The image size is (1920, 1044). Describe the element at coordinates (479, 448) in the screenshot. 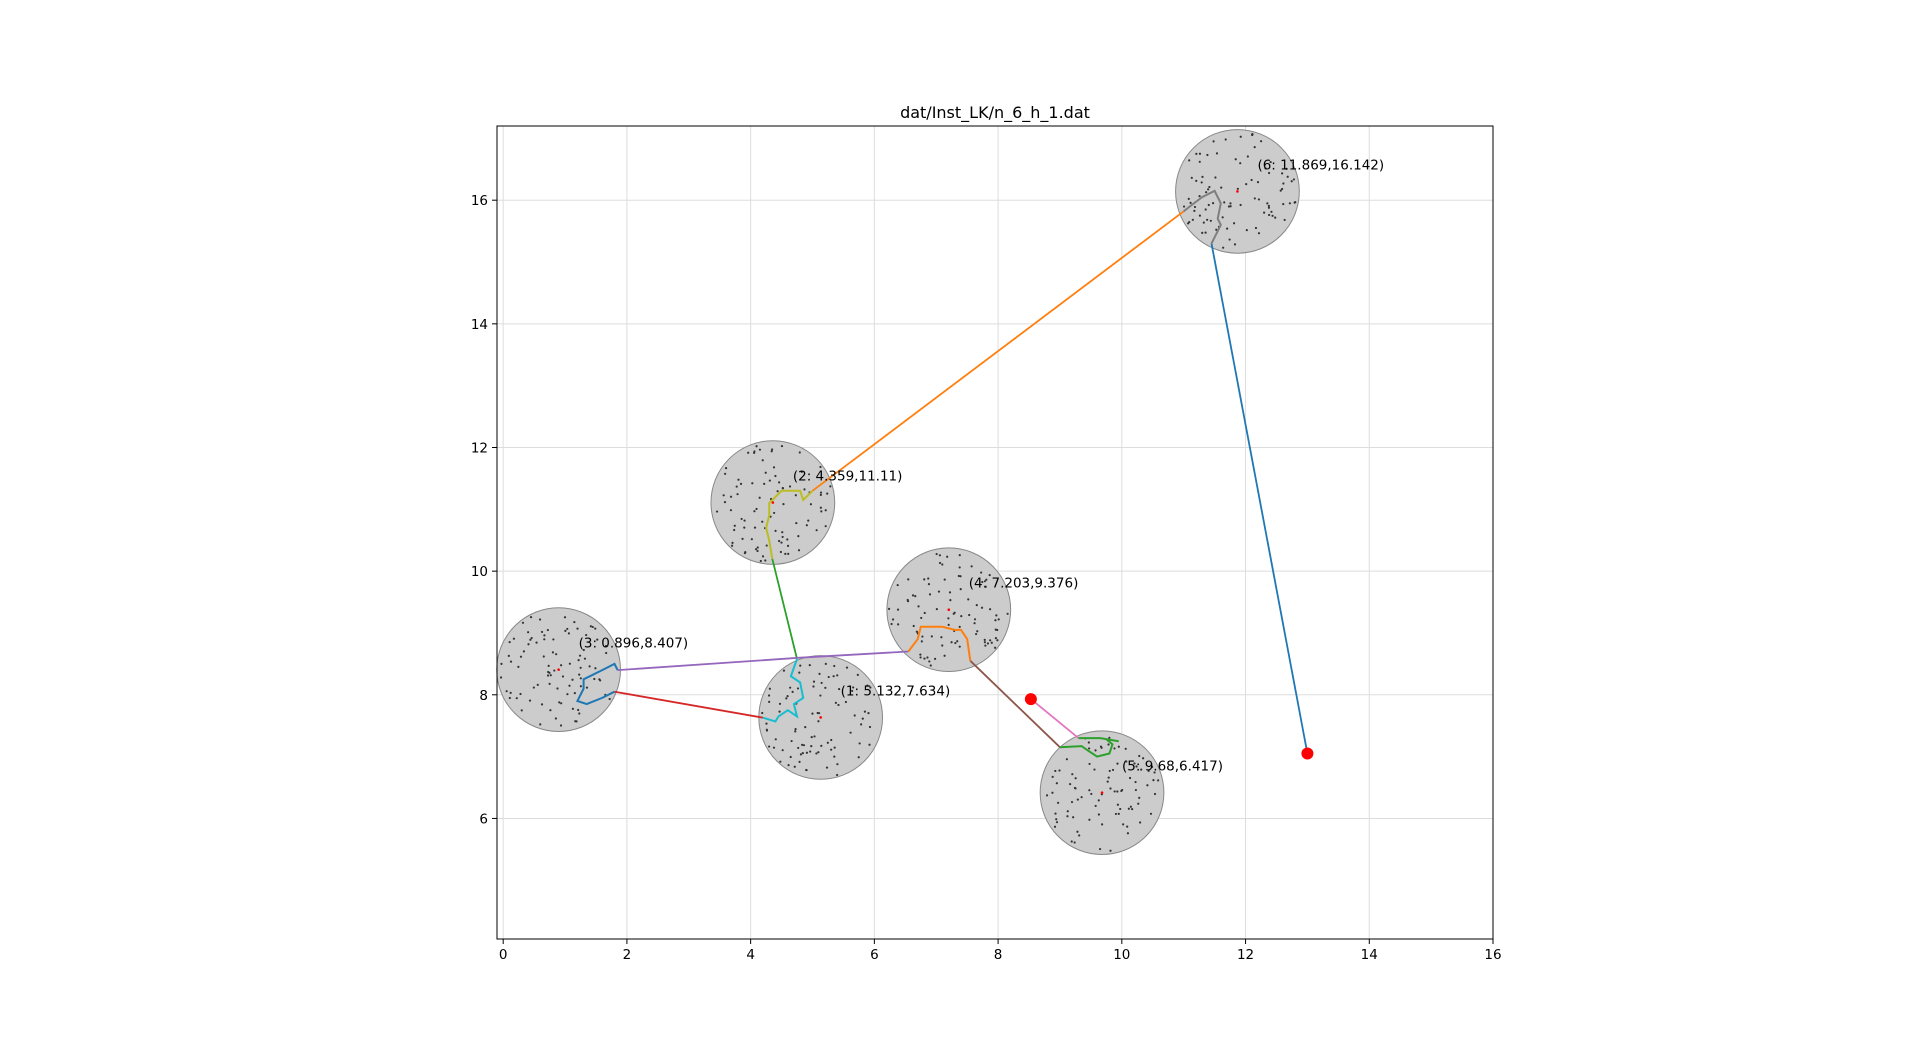

I see `y-tick-label: 12` at that location.